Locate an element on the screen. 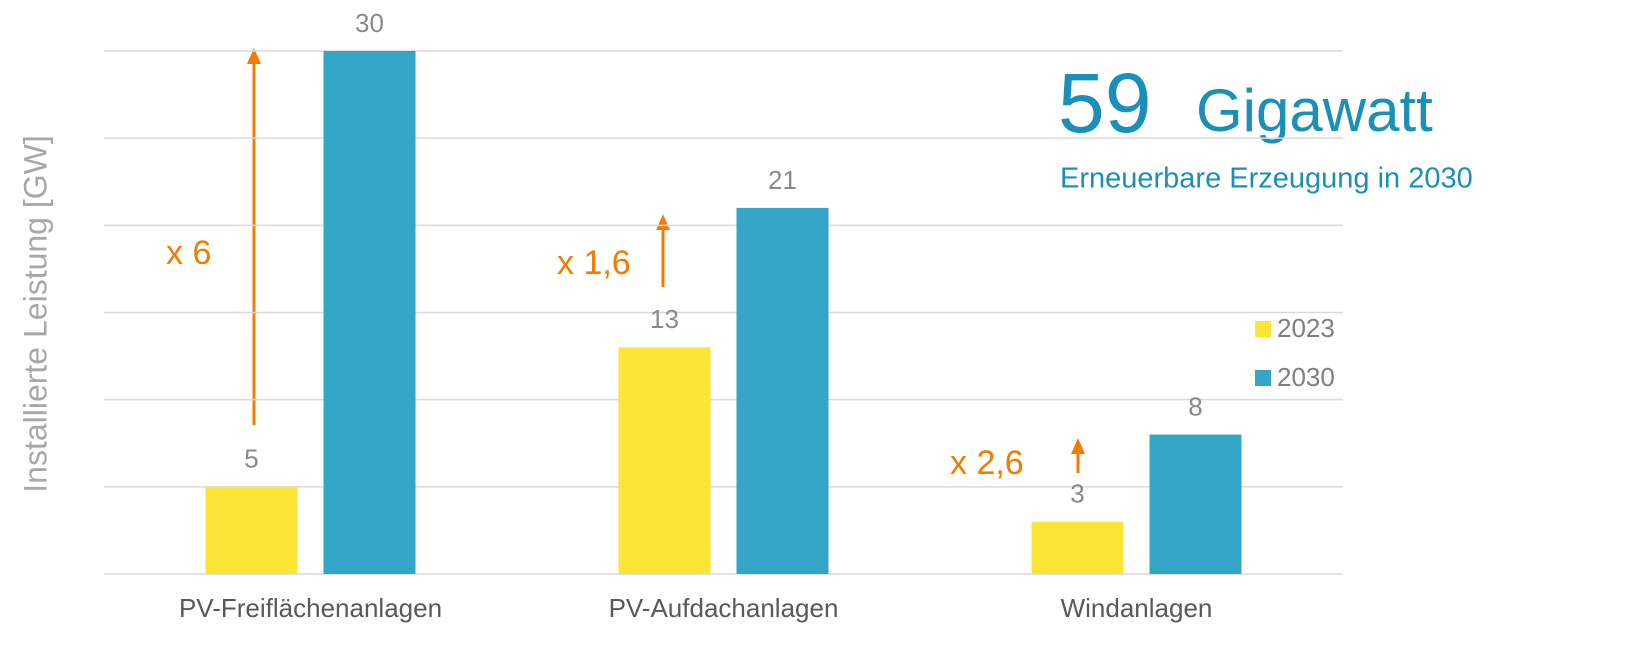 Image resolution: width=1647 pixels, height=656 pixels. legend-label: 2023 is located at coordinates (1306, 328).